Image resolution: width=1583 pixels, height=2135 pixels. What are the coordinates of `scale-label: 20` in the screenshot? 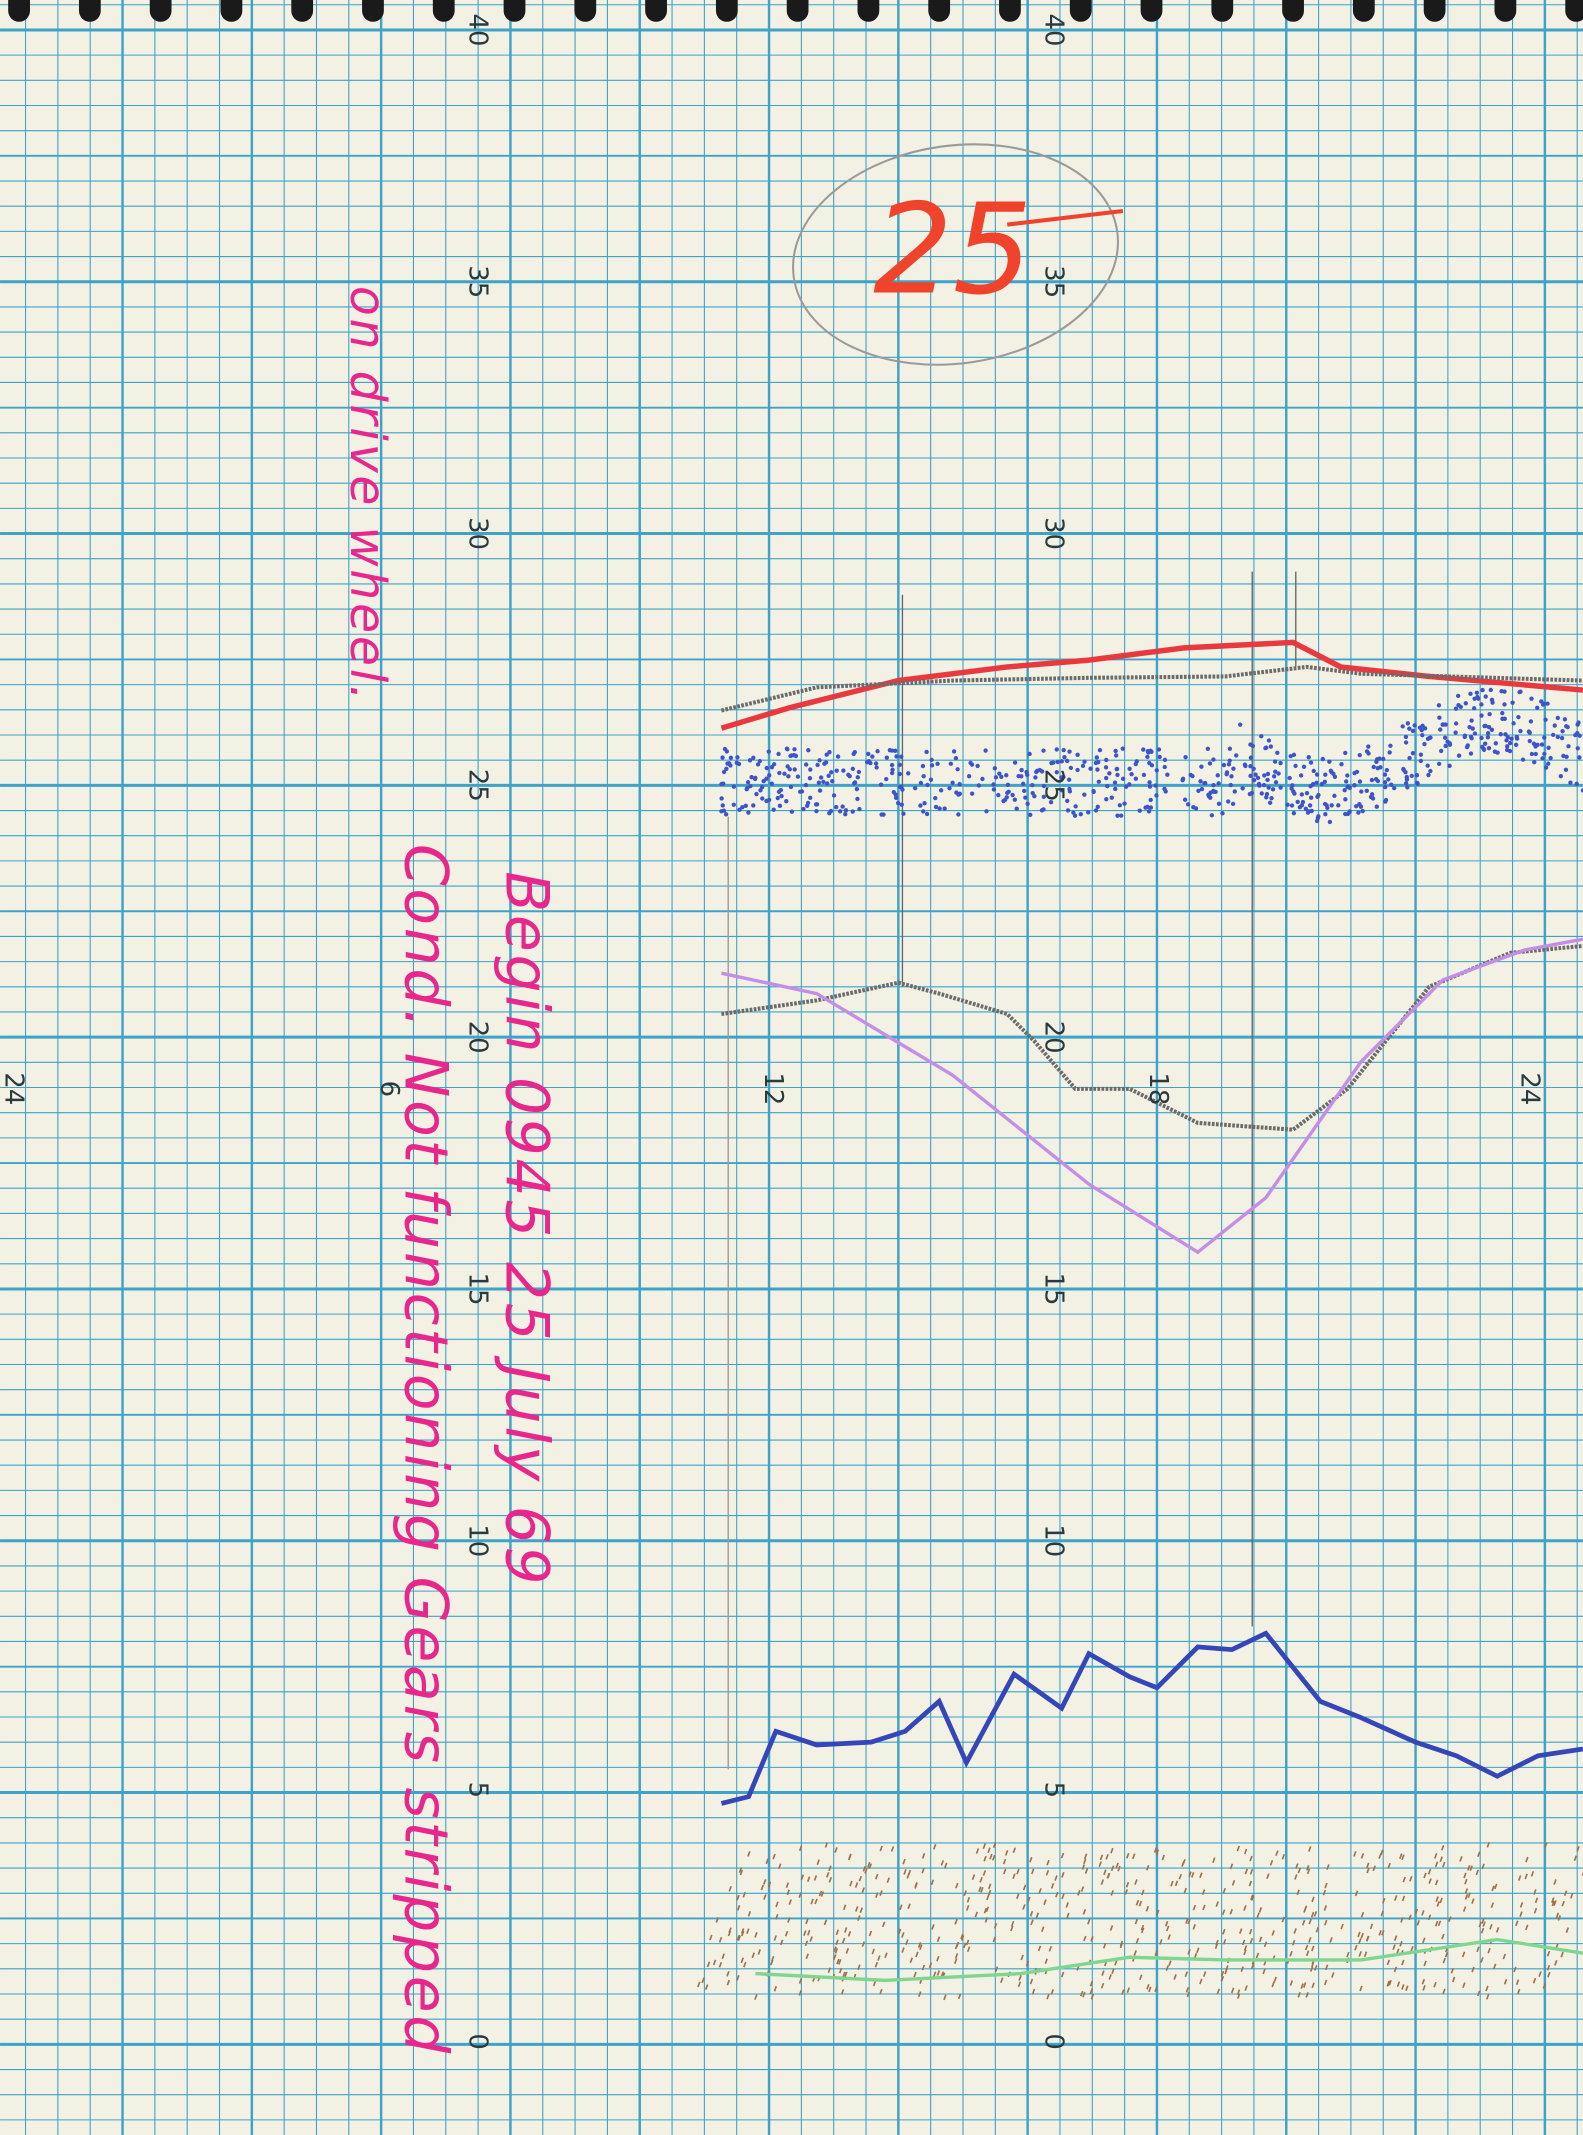 It's located at (1053, 1037).